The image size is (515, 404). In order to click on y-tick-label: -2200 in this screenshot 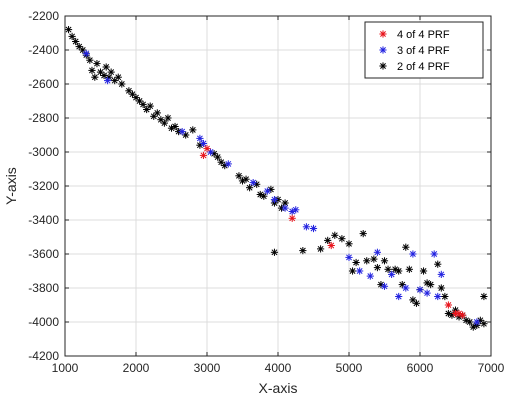, I will do `click(43, 16)`.